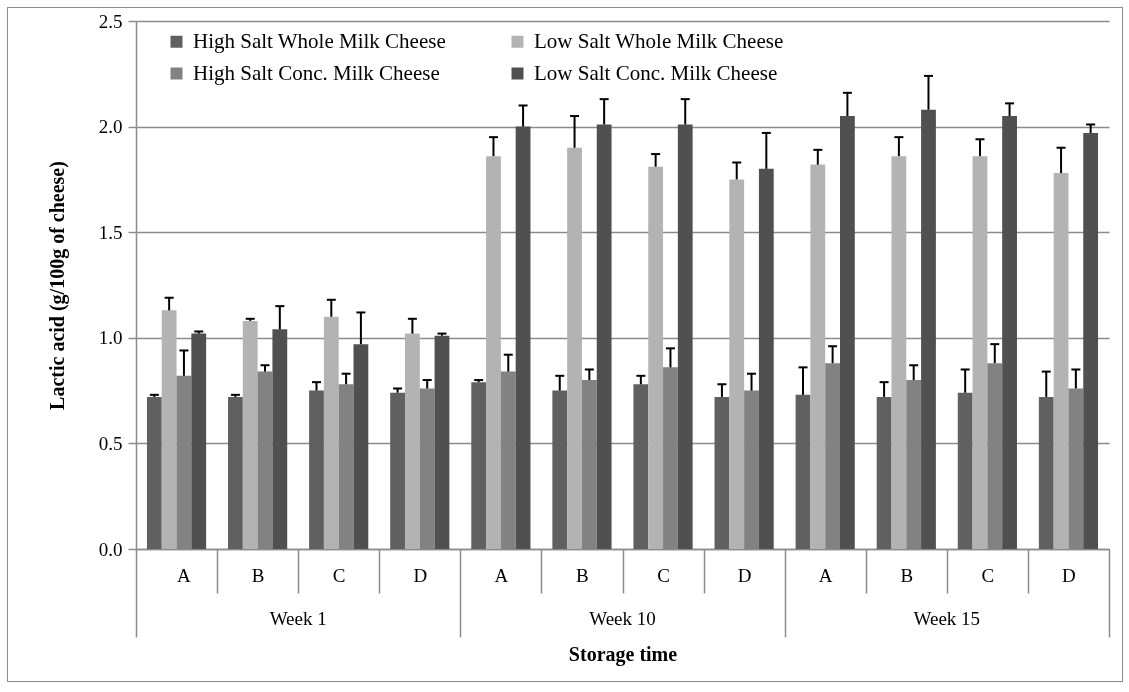 This screenshot has height=692, width=1129. Describe the element at coordinates (110, 338) in the screenshot. I see `y-tick-label: 1.0` at that location.